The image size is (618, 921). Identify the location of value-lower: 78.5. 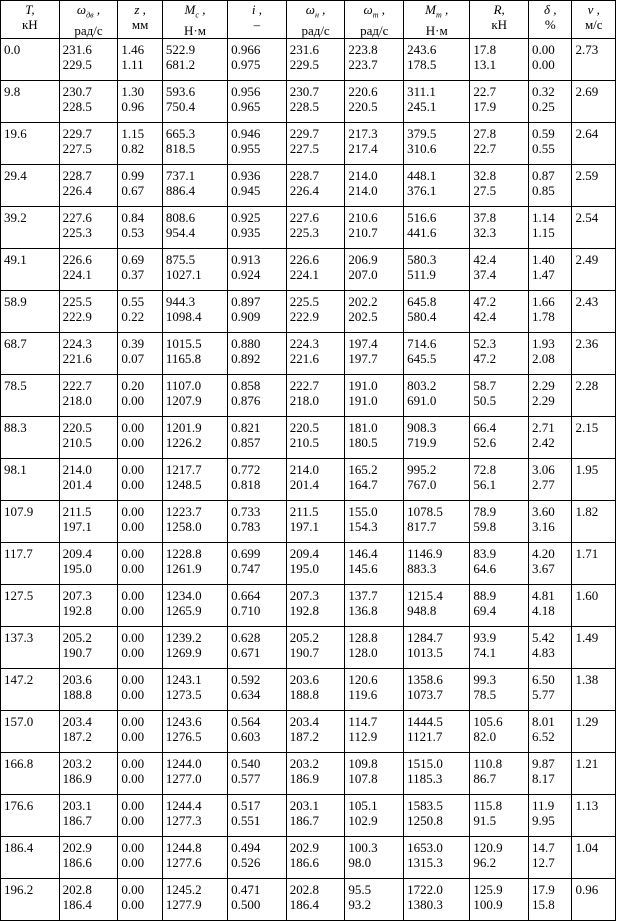
(485, 694).